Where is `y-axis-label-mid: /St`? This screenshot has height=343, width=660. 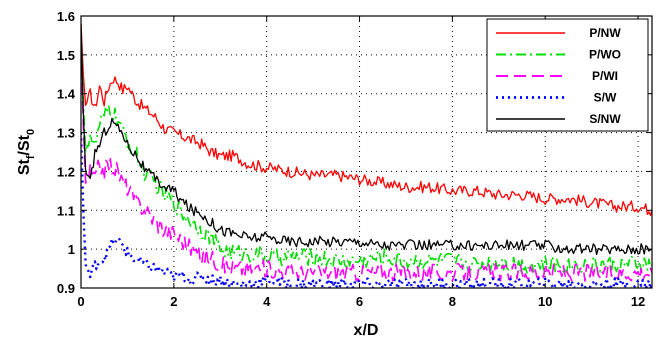 y-axis-label-mid: /St is located at coordinates (24, 144).